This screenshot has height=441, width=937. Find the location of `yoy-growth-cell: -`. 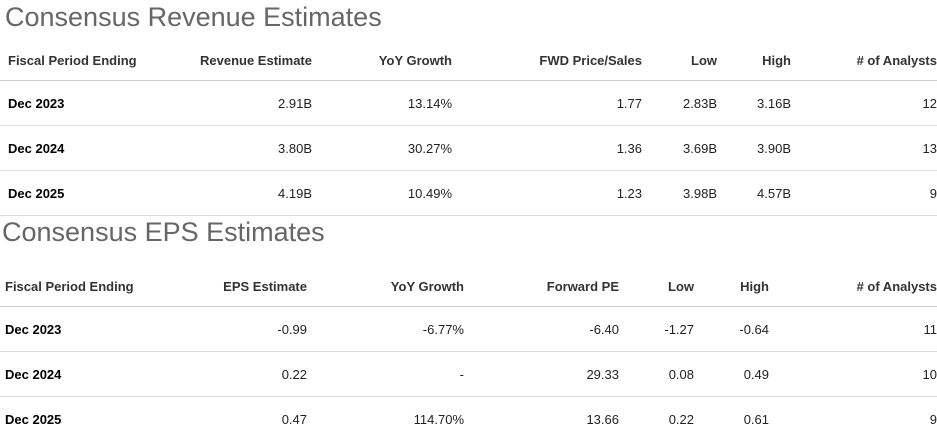

yoy-growth-cell: - is located at coordinates (385, 374).